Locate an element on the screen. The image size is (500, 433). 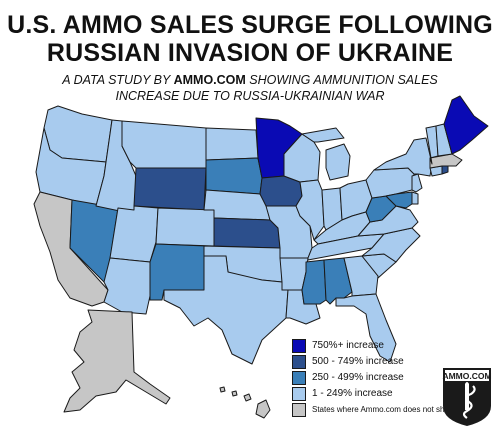
legend-label: 1 - 249% increase is located at coordinates (352, 393).